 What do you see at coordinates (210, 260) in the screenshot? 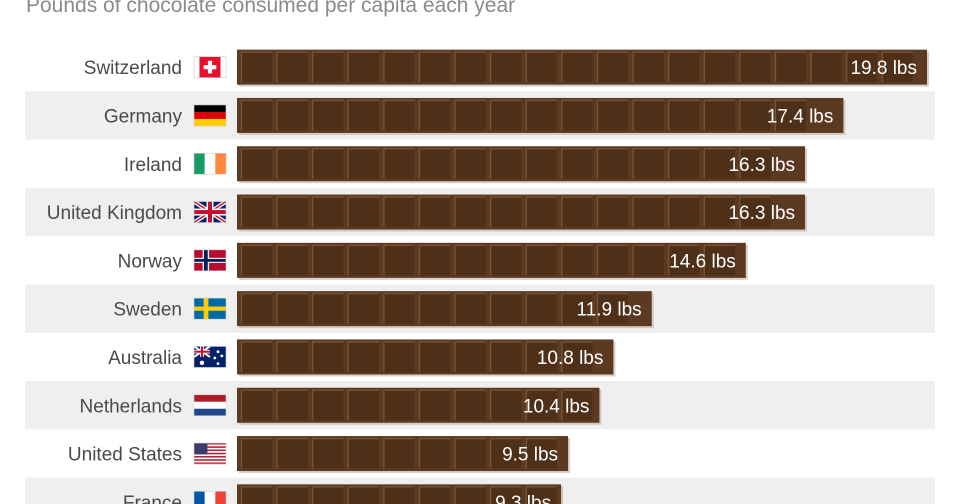
I see `norway-flag-icon` at bounding box center [210, 260].